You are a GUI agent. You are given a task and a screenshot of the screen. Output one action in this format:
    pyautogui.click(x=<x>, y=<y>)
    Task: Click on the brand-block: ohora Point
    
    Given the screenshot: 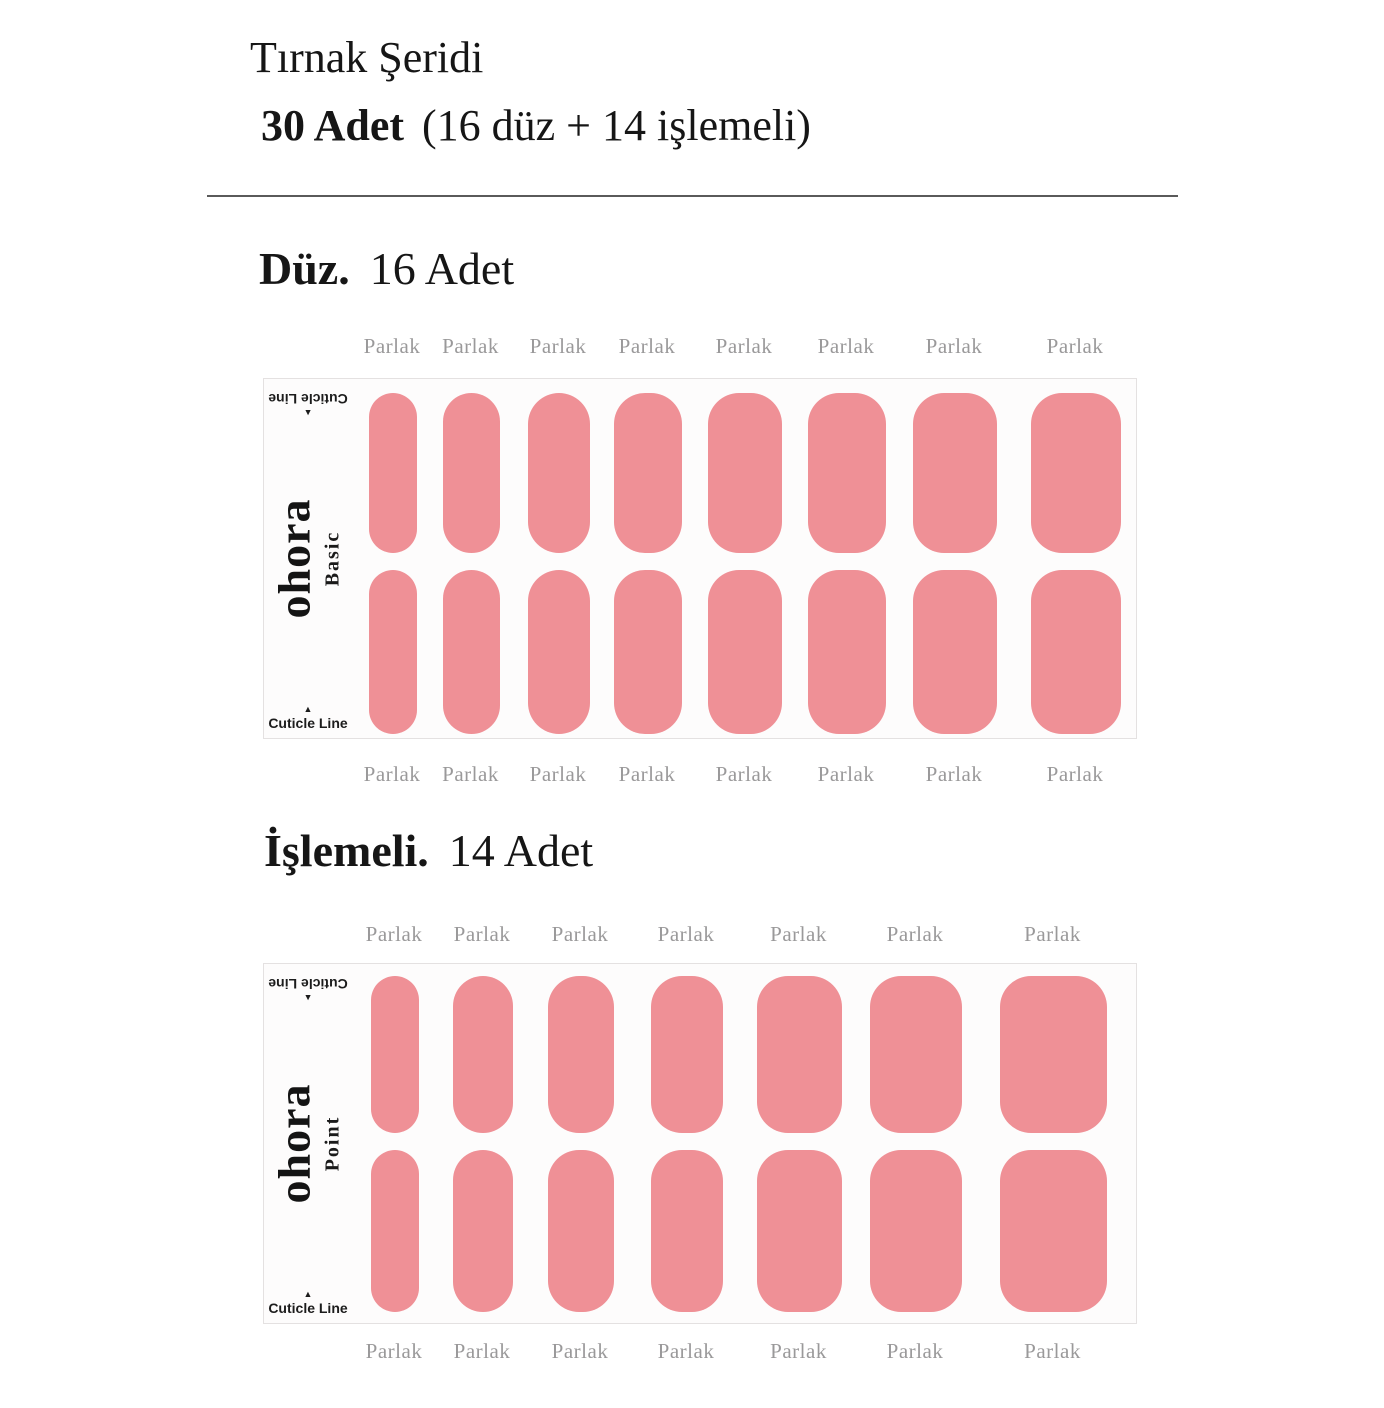 What is the action you would take?
    pyautogui.click(x=306, y=1143)
    